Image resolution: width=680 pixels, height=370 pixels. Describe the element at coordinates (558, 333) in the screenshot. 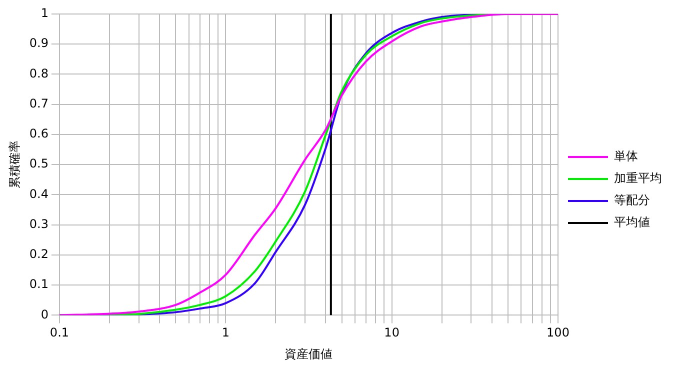

I see `x-tick-label: 100` at that location.